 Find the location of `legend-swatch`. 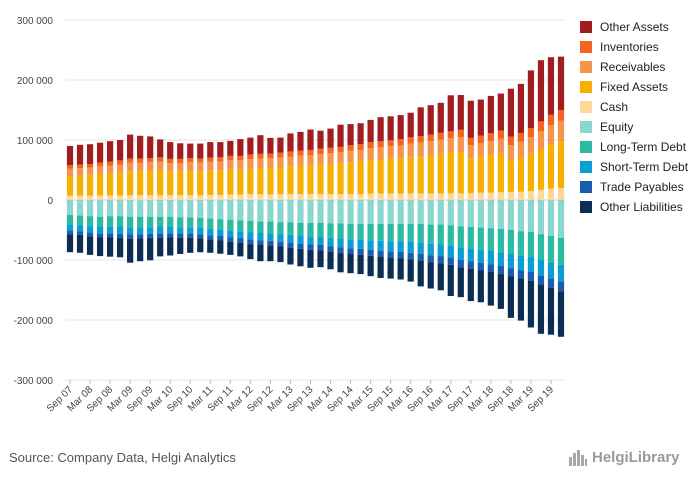

legend-swatch is located at coordinates (586, 67).